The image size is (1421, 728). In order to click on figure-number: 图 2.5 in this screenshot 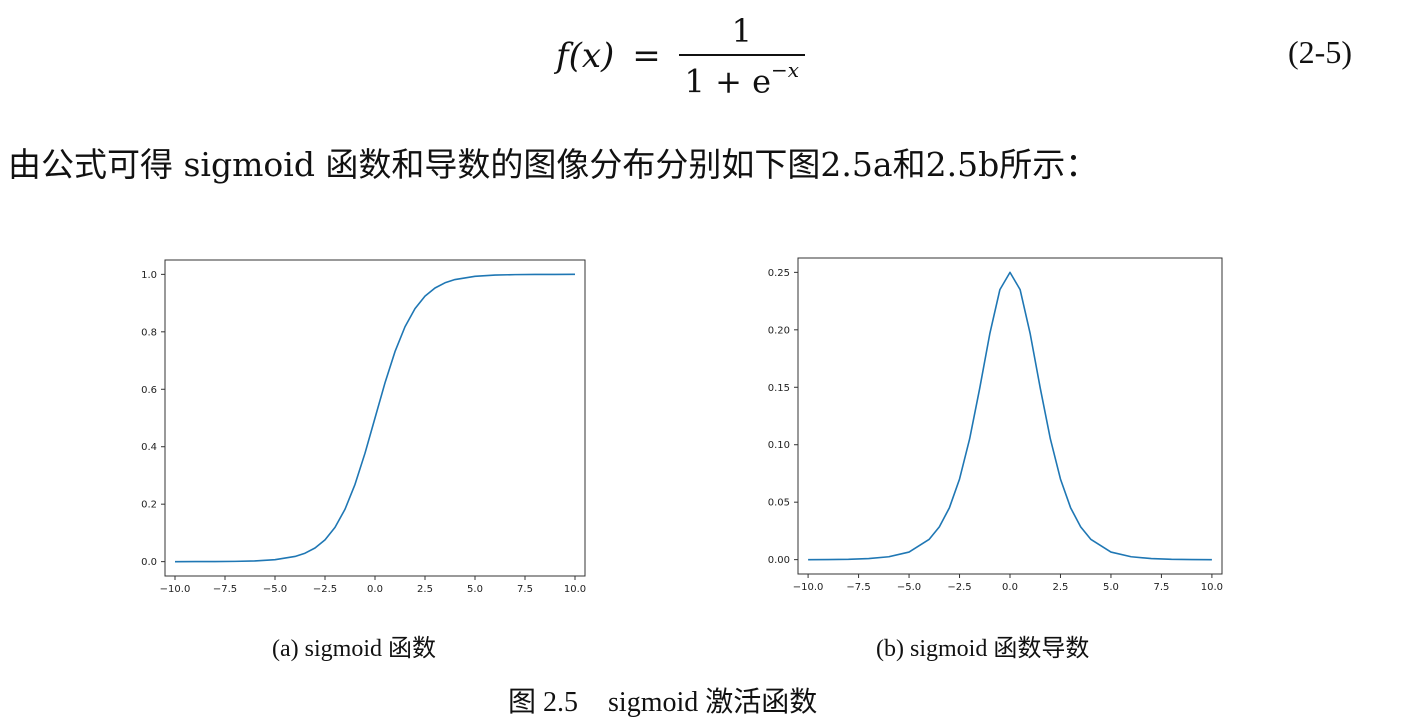, I will do `click(543, 702)`.